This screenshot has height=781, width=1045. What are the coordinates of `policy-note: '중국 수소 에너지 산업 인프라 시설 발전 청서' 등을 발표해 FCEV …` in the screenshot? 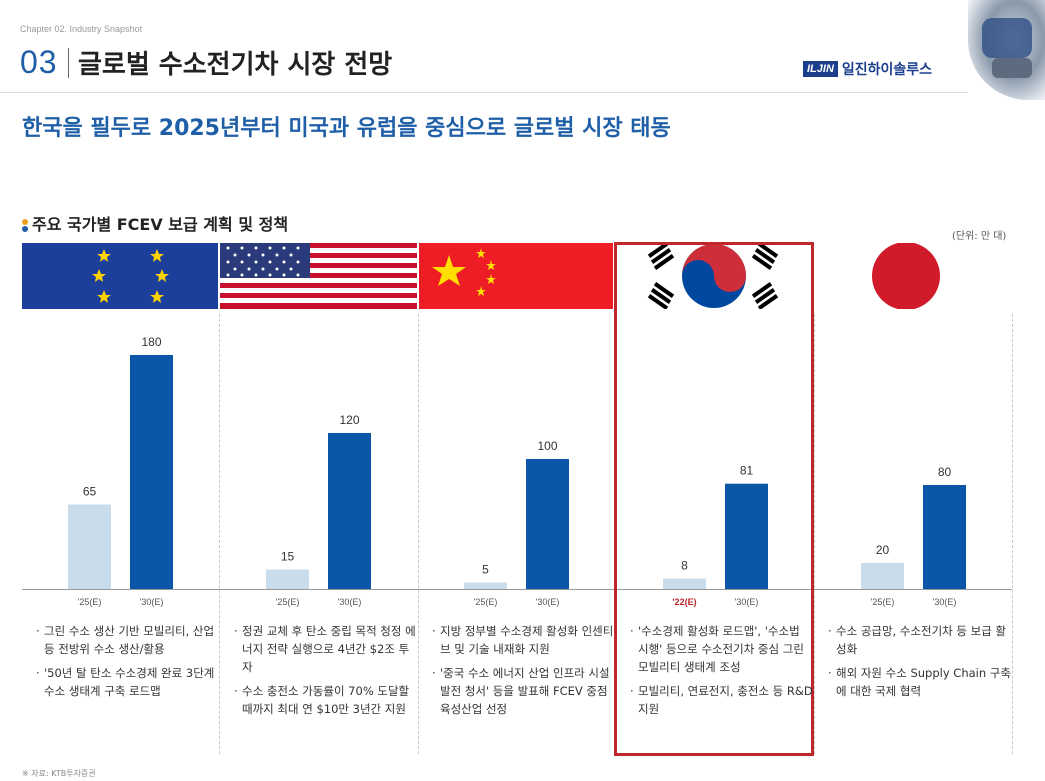 It's located at (522, 691).